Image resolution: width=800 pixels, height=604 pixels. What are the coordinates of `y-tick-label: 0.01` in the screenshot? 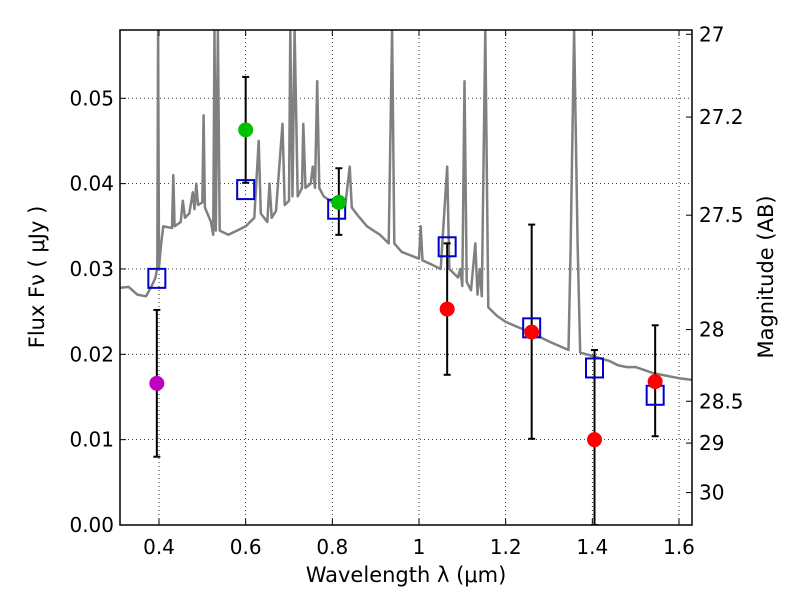 It's located at (91, 440).